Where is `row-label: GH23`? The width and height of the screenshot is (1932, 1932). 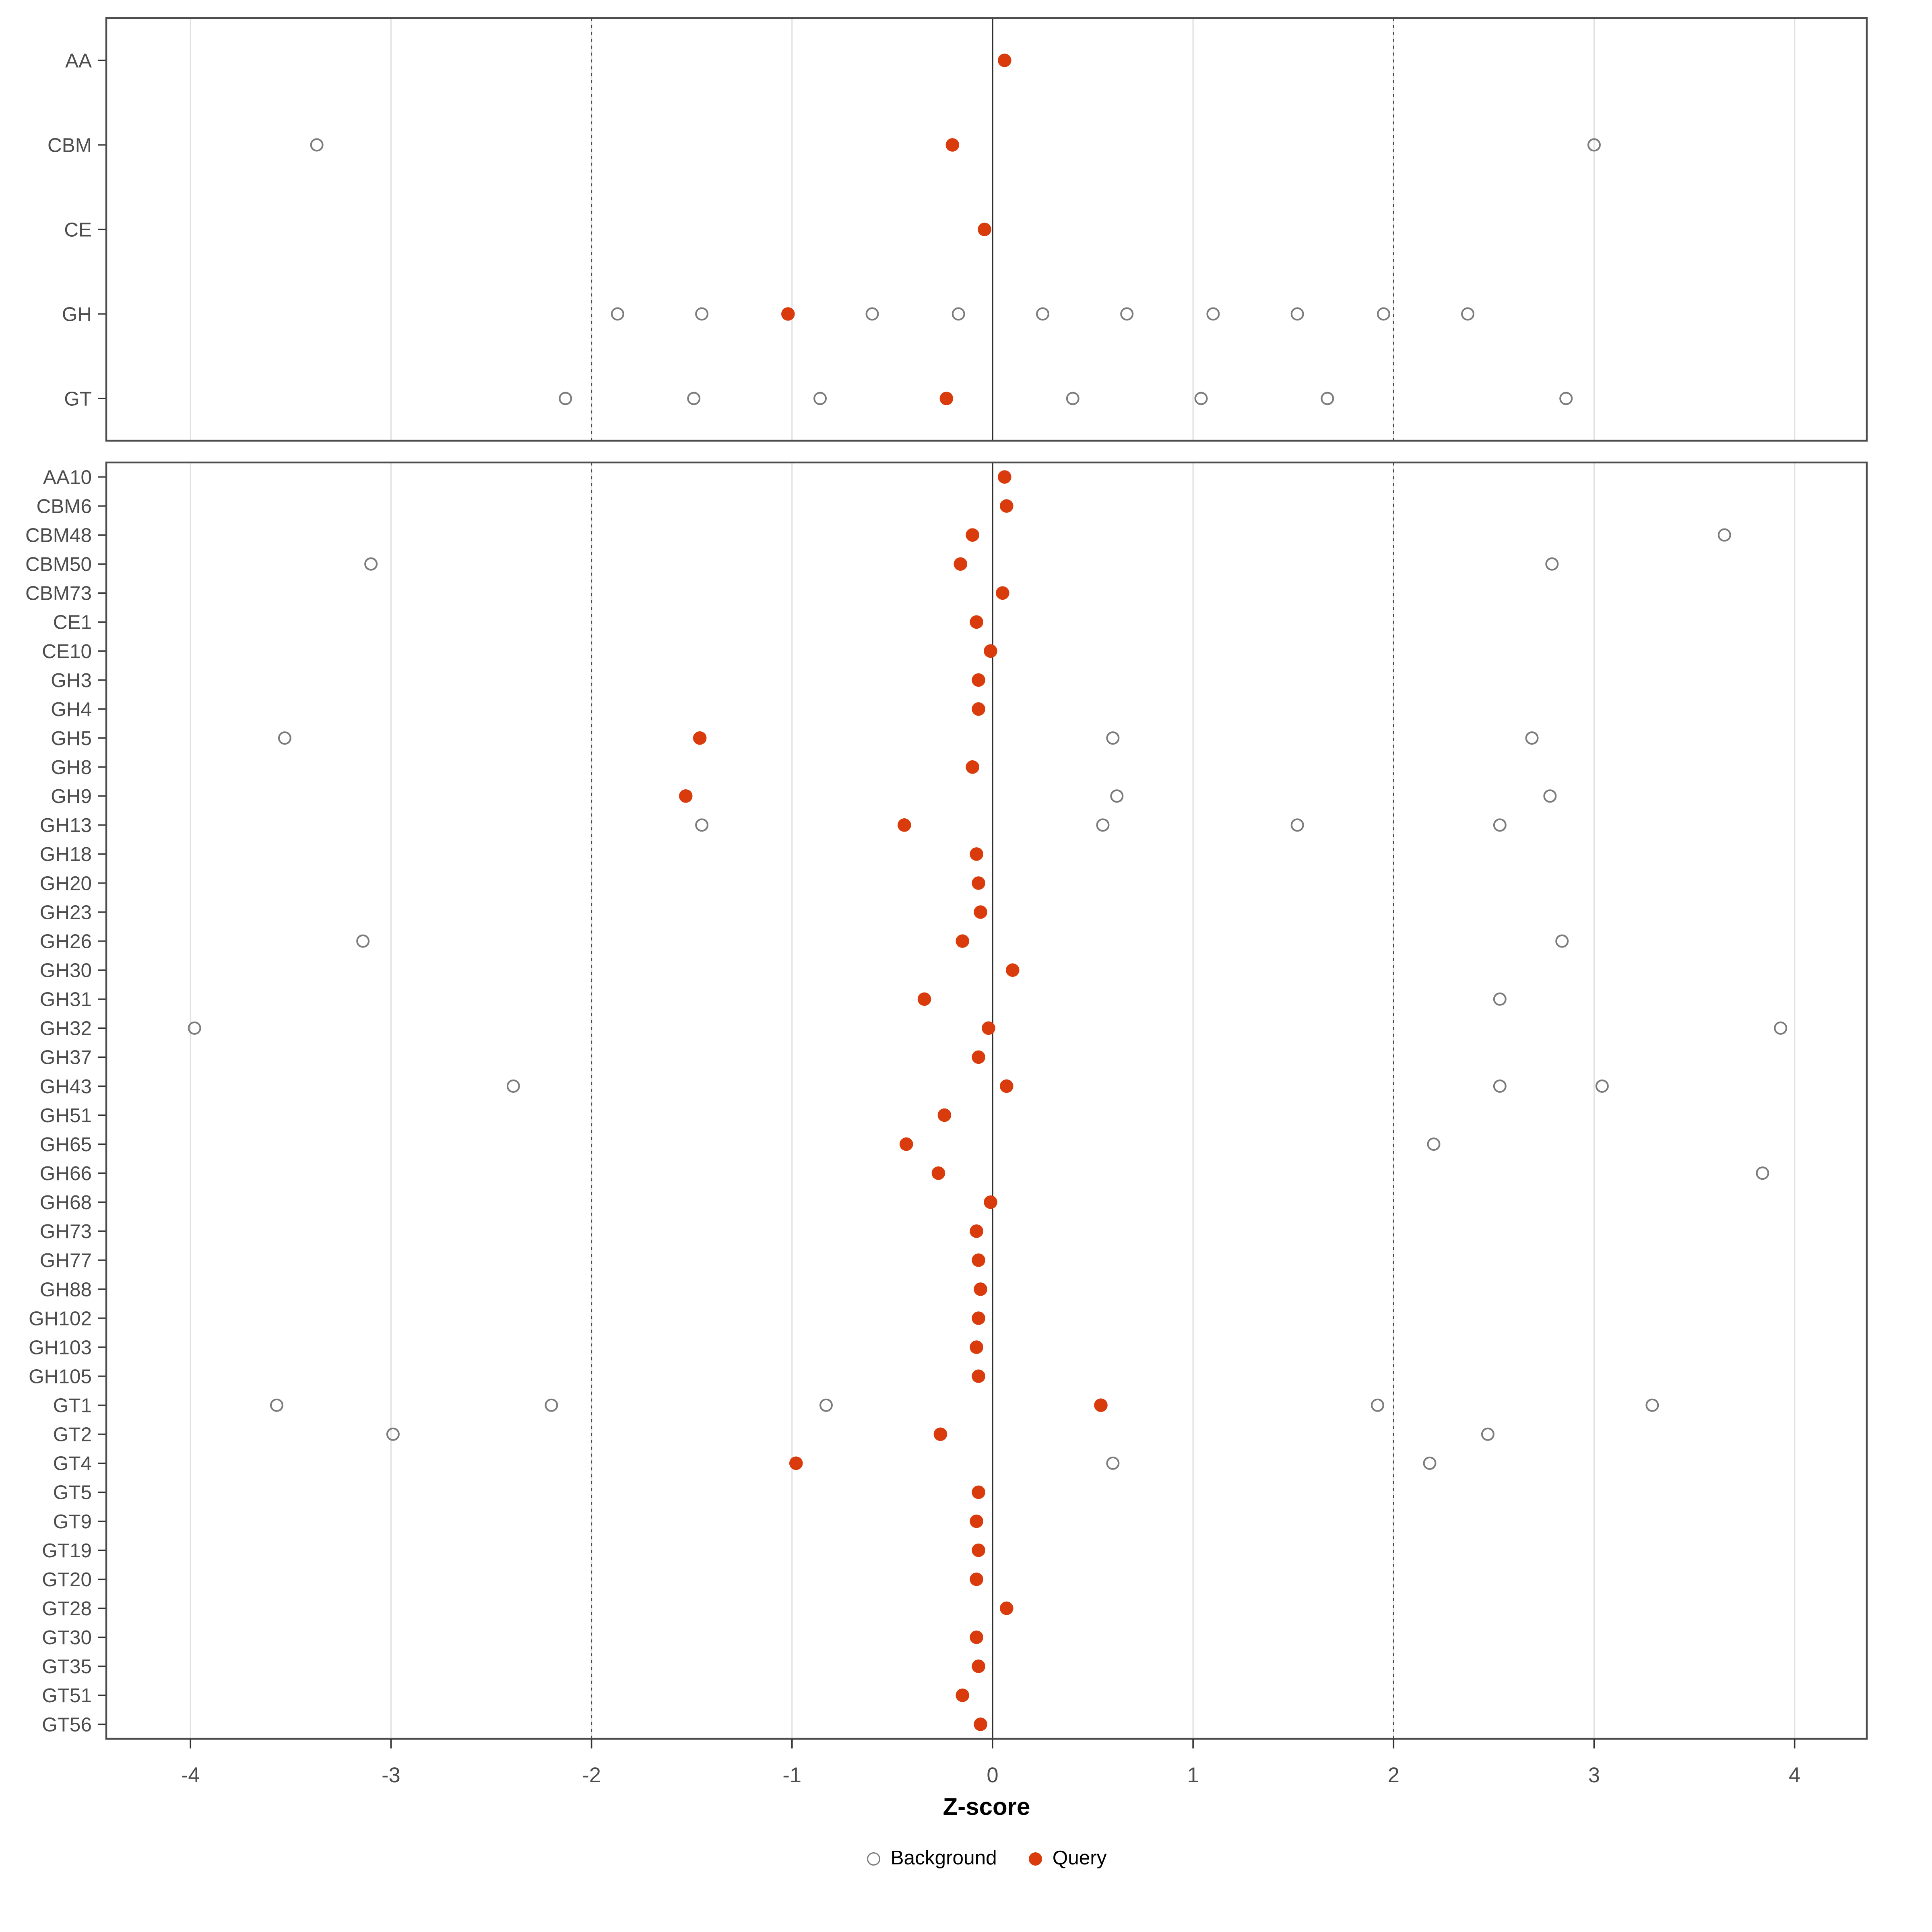 row-label: GH23 is located at coordinates (66, 912).